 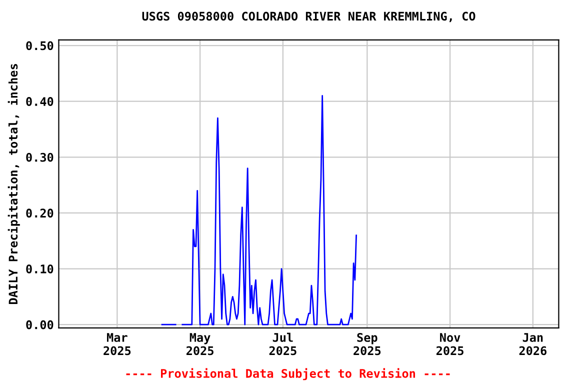 I want to click on y-tick-label: 0.10, so click(x=40, y=269).